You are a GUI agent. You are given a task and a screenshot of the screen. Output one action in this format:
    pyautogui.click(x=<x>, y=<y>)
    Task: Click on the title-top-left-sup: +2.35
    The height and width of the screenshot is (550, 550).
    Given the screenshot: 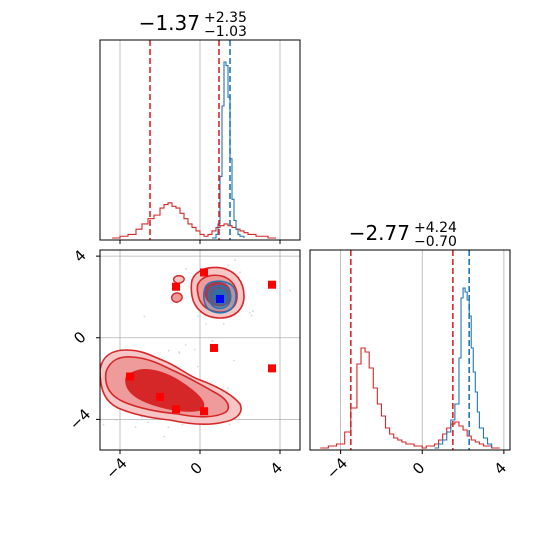 What is the action you would take?
    pyautogui.click(x=225, y=18)
    